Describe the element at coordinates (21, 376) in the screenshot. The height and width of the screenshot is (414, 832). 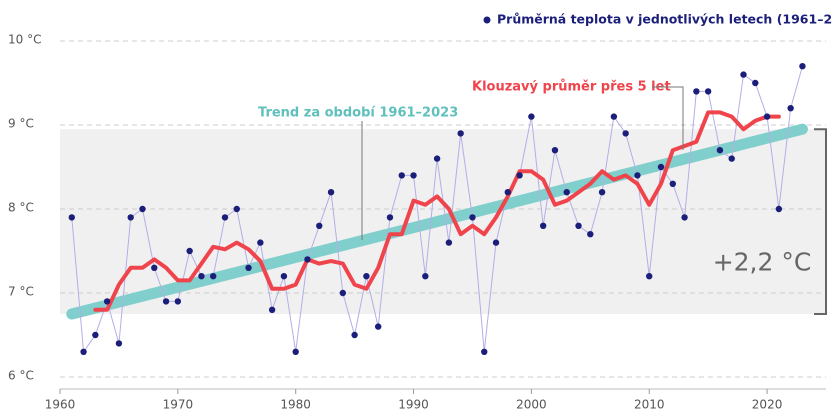
I see `y-tick-label: 6 °C` at that location.